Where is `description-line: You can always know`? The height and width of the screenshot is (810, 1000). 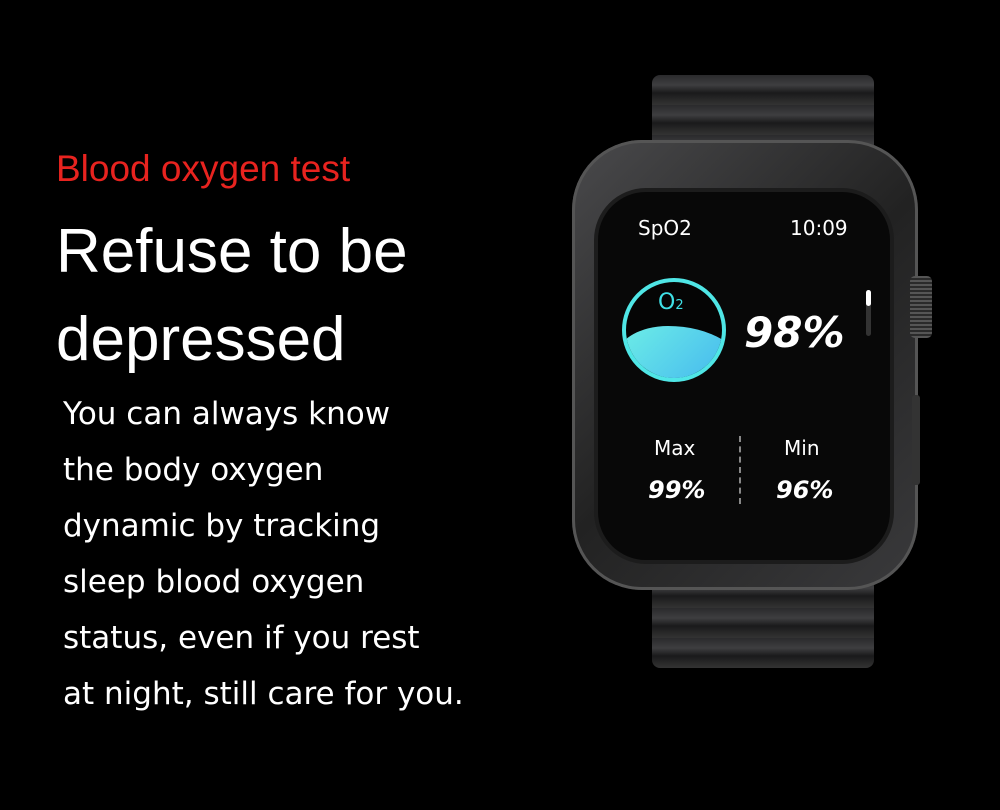 description-line: You can always know is located at coordinates (227, 414).